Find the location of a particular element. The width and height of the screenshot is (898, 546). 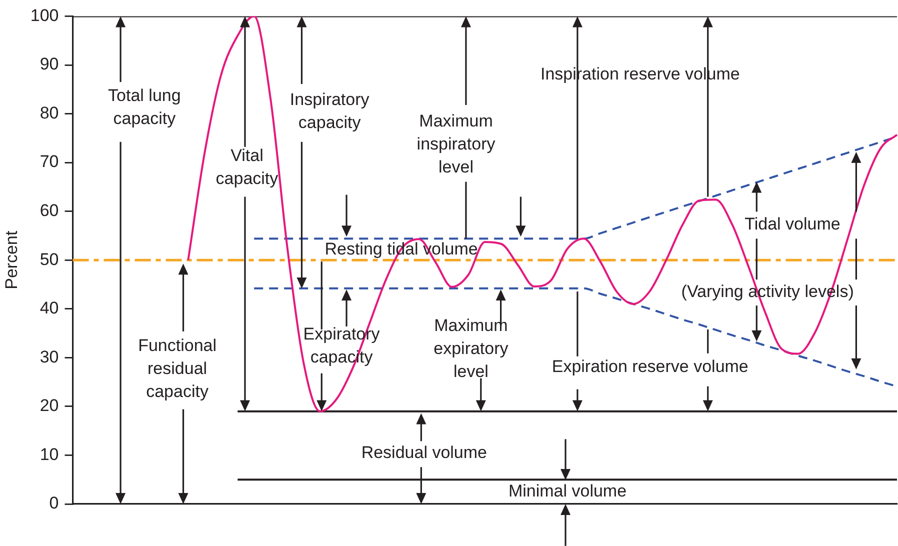

y-tick-label: 60 is located at coordinates (49, 210).